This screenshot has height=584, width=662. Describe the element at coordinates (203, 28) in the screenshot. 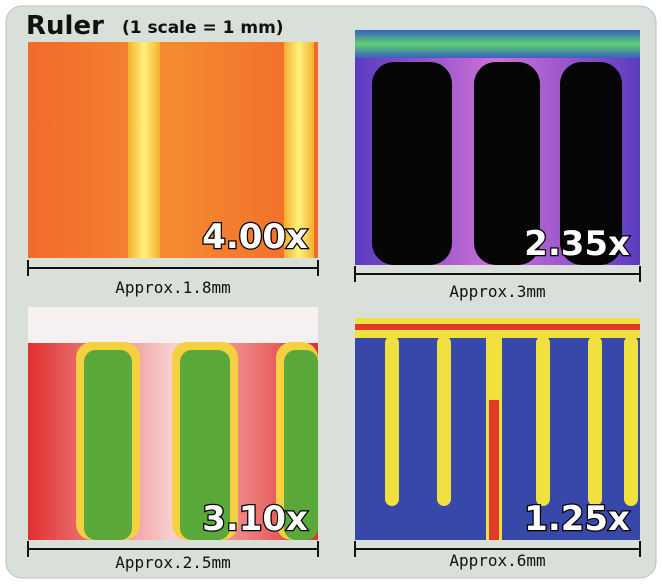

I see `subtitle: (1 scale = 1 mm)` at that location.